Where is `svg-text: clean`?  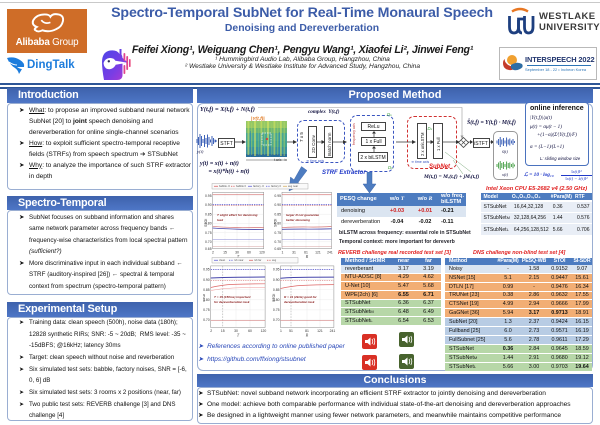 svg-text: clean is located at coordinates (222, 260).